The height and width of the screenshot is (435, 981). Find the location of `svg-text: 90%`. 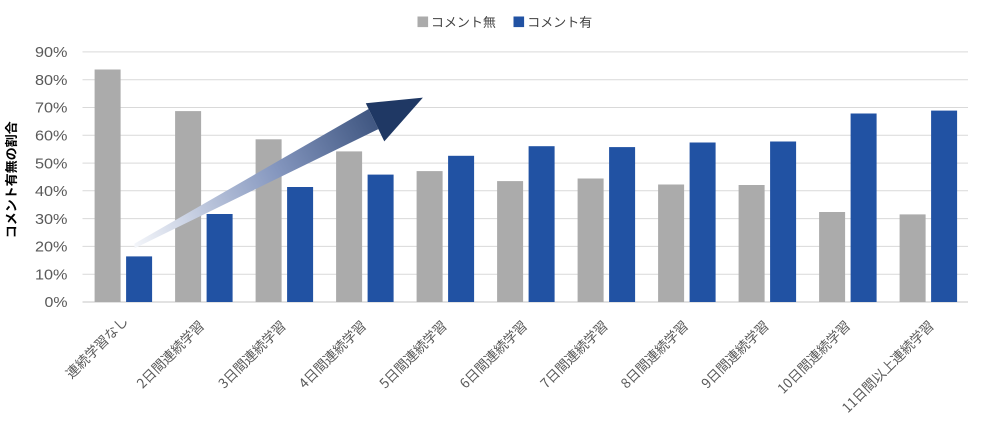

svg-text: 90% is located at coordinates (51, 52).